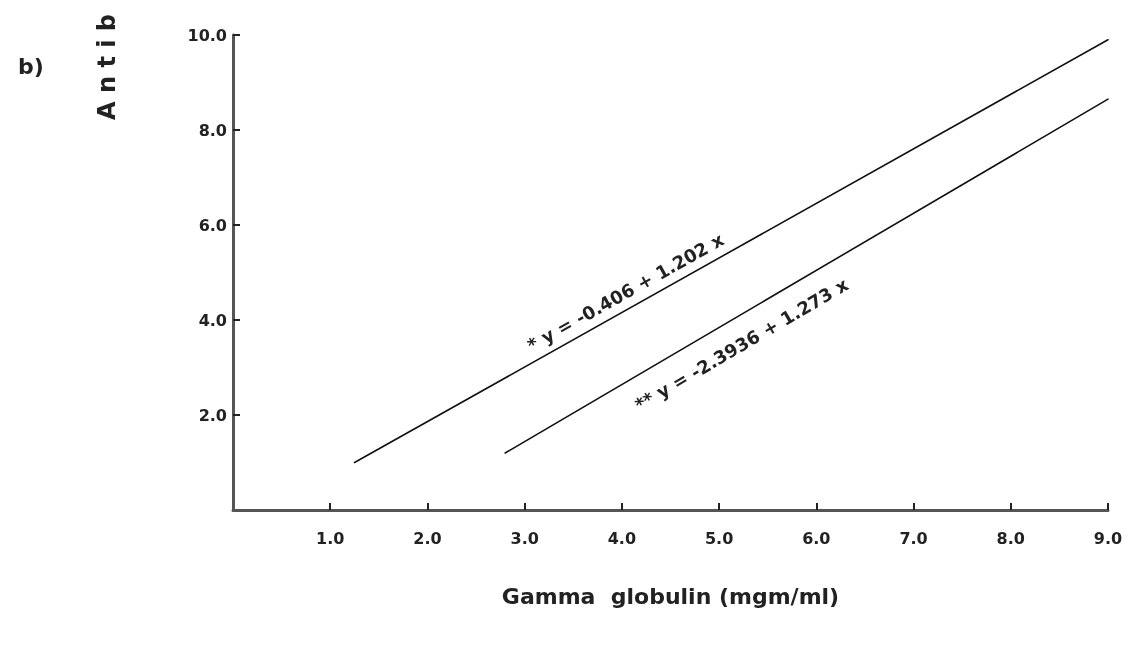  I want to click on y-axis-title: A n t i b, so click(107, 66).